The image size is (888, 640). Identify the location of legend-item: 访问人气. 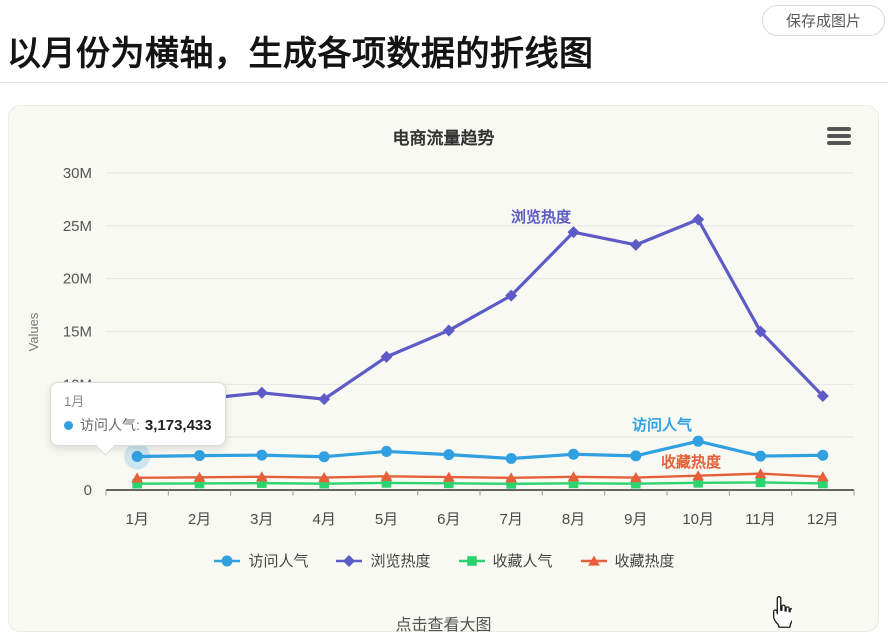
(260, 560).